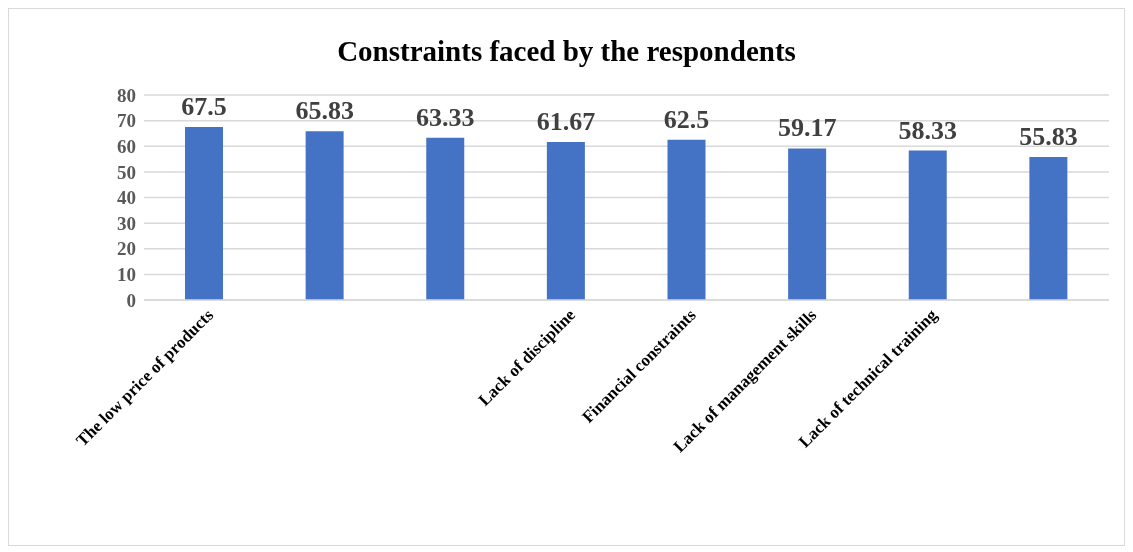 Image resolution: width=1133 pixels, height=552 pixels. Describe the element at coordinates (126, 95) in the screenshot. I see `y-tick-label: 80` at that location.